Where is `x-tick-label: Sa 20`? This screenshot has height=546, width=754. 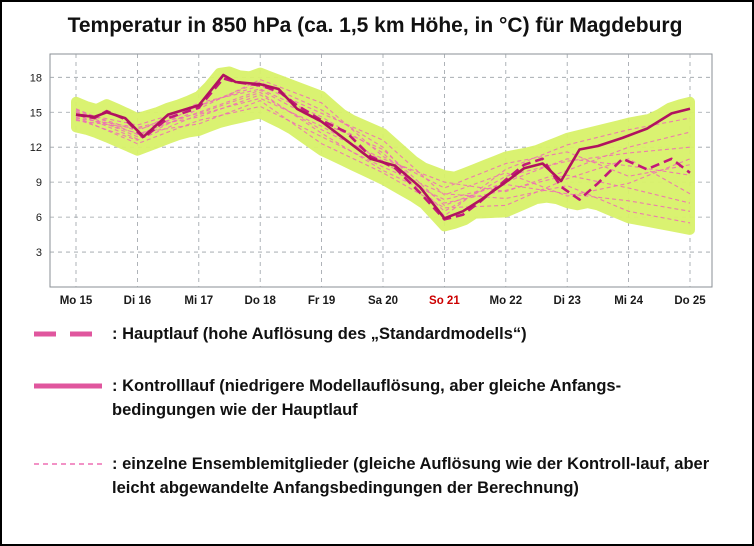 x-tick-label: Sa 20 is located at coordinates (383, 301).